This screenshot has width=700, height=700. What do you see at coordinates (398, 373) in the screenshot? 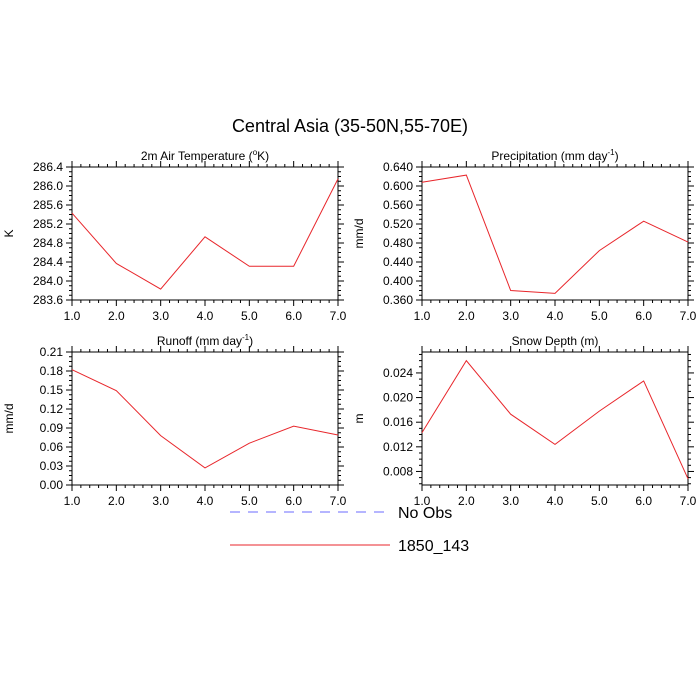
I see `y-tick-label: 0.024` at bounding box center [398, 373].